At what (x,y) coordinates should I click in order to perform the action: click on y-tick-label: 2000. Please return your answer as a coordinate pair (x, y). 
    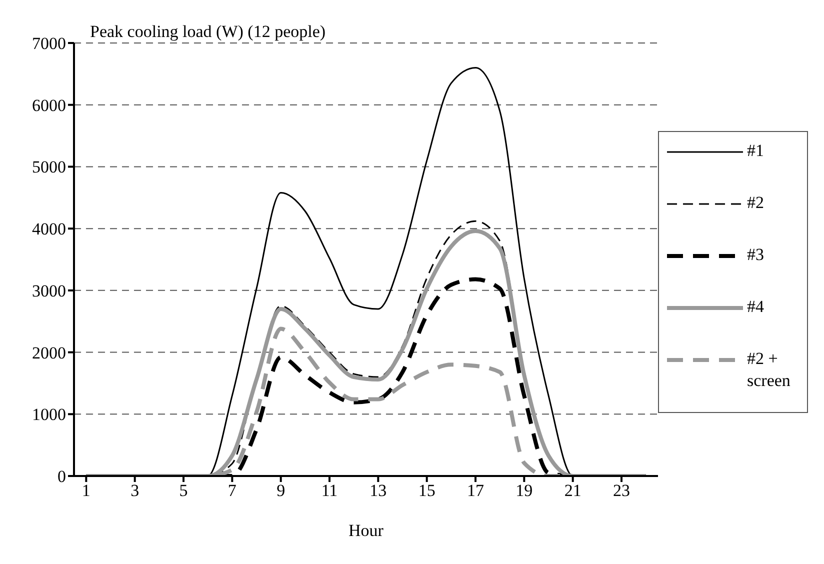
    Looking at the image, I should click on (49, 352).